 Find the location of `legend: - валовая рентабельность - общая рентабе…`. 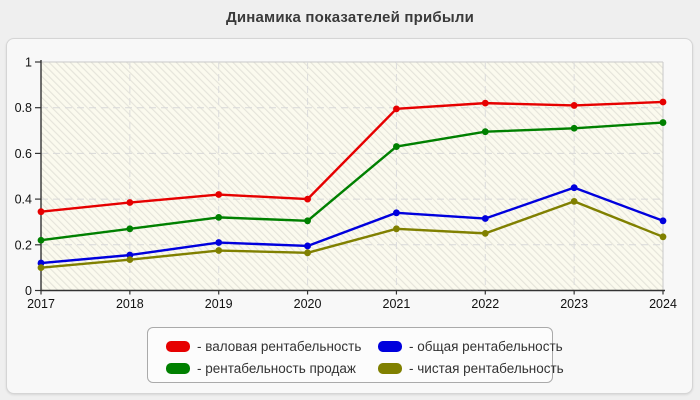

legend: - валовая рентабельность - общая рентабе… is located at coordinates (355, 355).